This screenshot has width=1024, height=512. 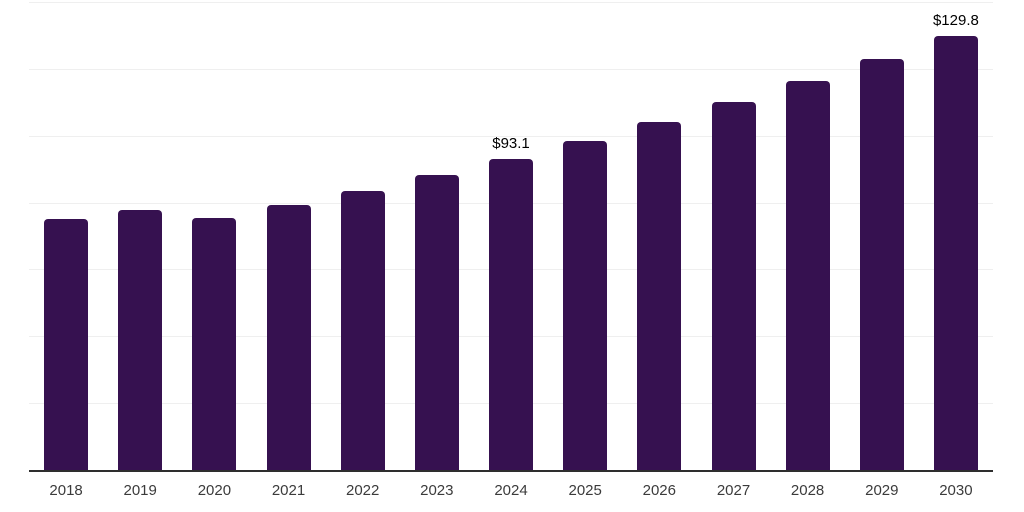 I want to click on x-tick-2030: 2030, so click(x=956, y=490).